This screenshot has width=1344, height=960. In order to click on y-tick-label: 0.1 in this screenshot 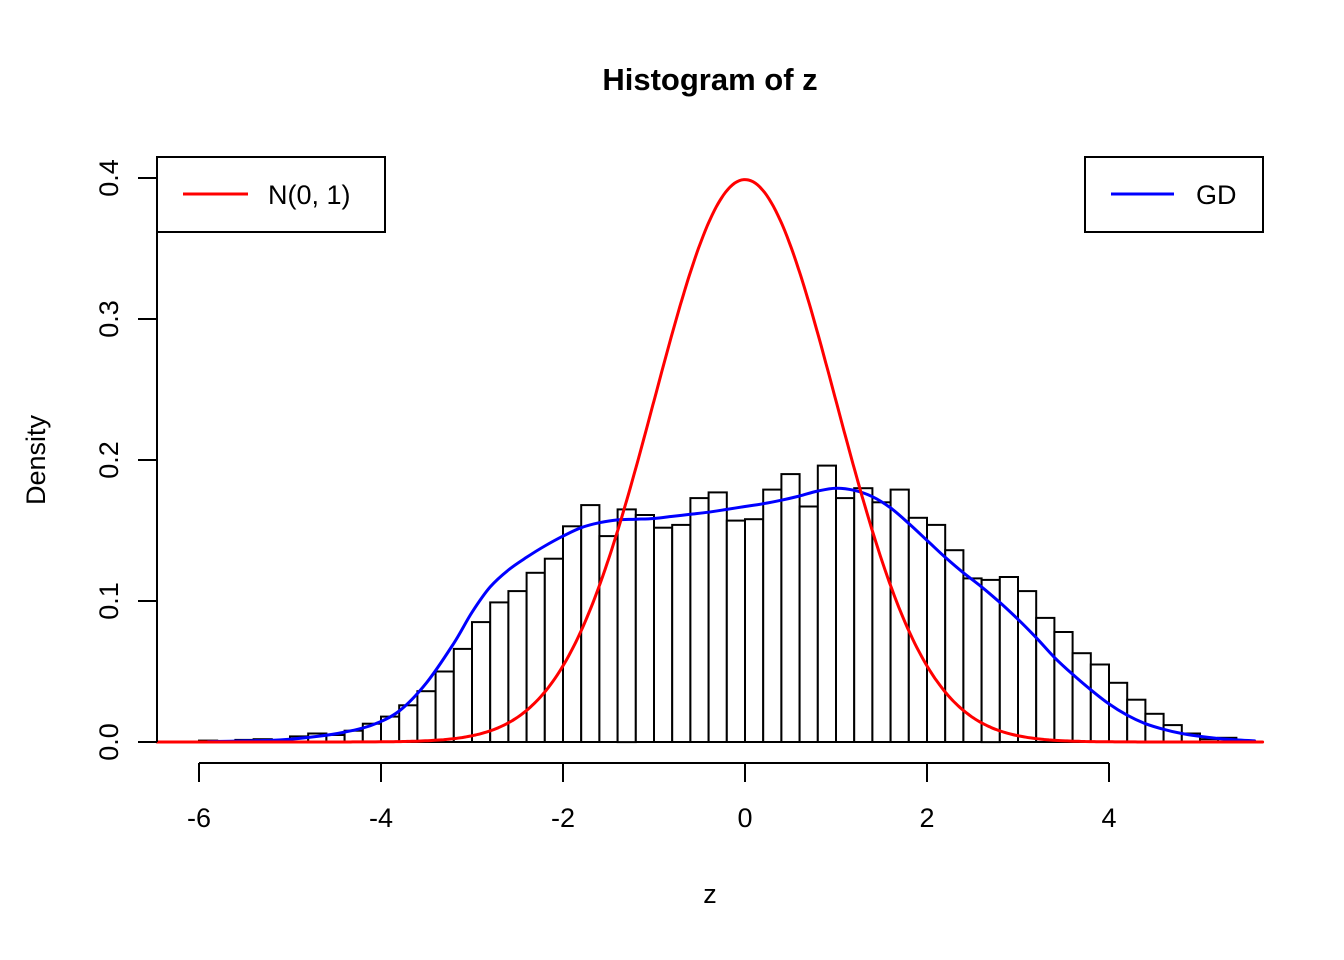, I will do `click(109, 601)`.